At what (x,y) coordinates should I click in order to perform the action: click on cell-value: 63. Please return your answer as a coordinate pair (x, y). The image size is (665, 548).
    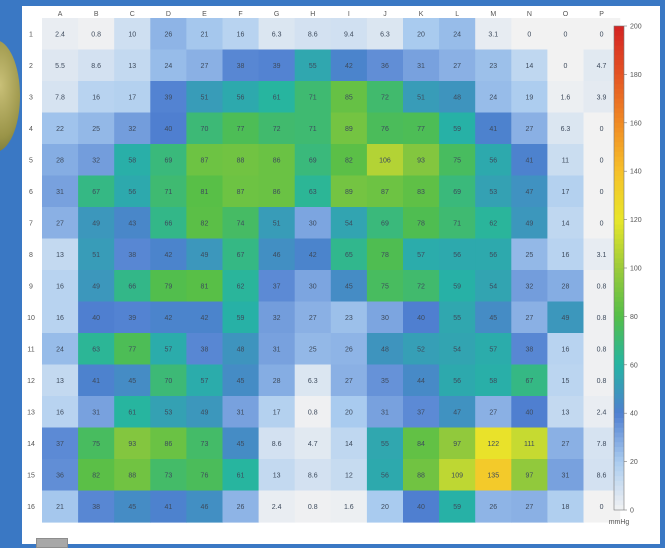
    Looking at the image, I should click on (313, 192).